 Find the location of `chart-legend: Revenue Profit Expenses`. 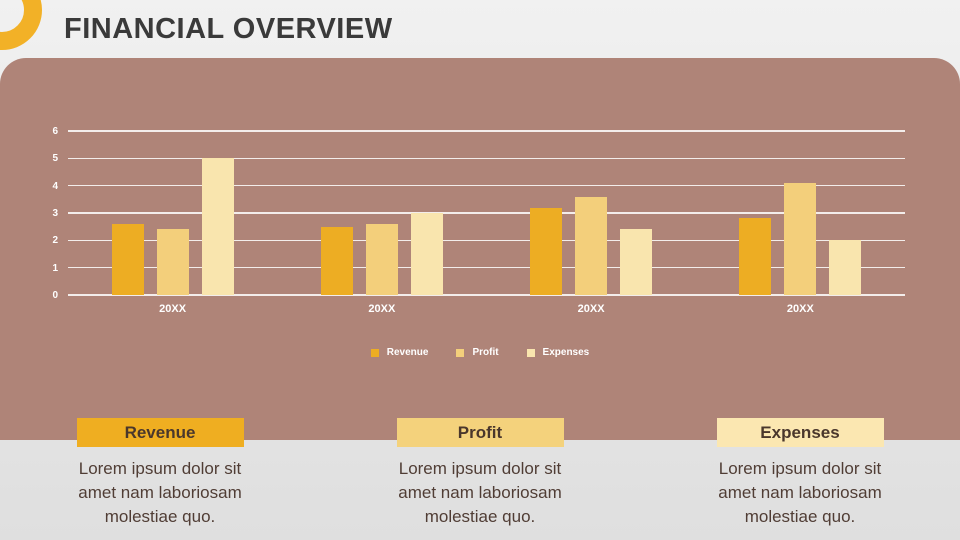

chart-legend: Revenue Profit Expenses is located at coordinates (480, 352).